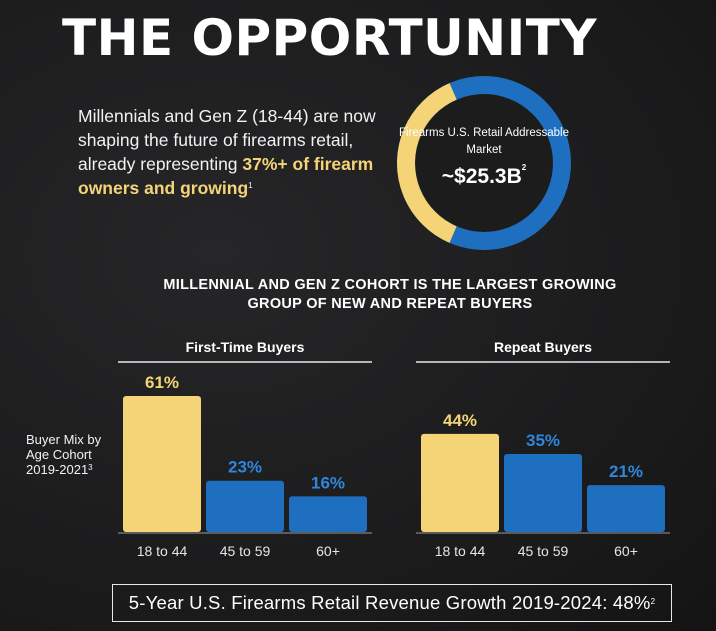 The image size is (716, 631). Describe the element at coordinates (483, 141) in the screenshot. I see `donut-label: Firearms U.S. Retail Addressable Market` at that location.